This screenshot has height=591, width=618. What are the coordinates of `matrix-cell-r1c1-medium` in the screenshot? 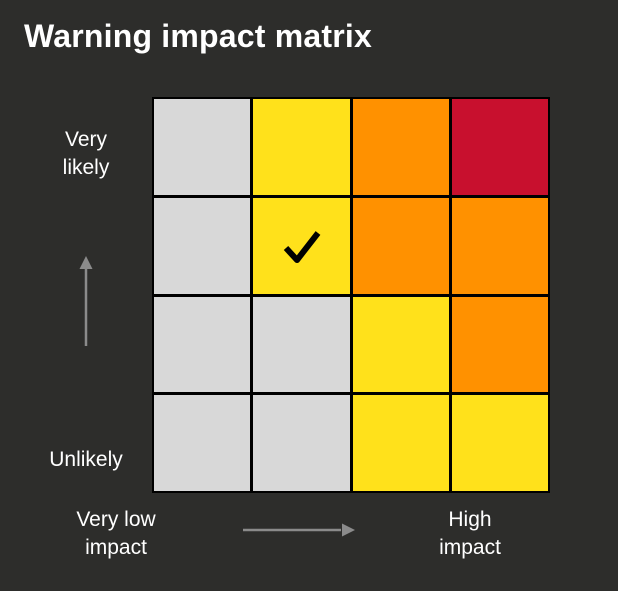 It's located at (301, 245).